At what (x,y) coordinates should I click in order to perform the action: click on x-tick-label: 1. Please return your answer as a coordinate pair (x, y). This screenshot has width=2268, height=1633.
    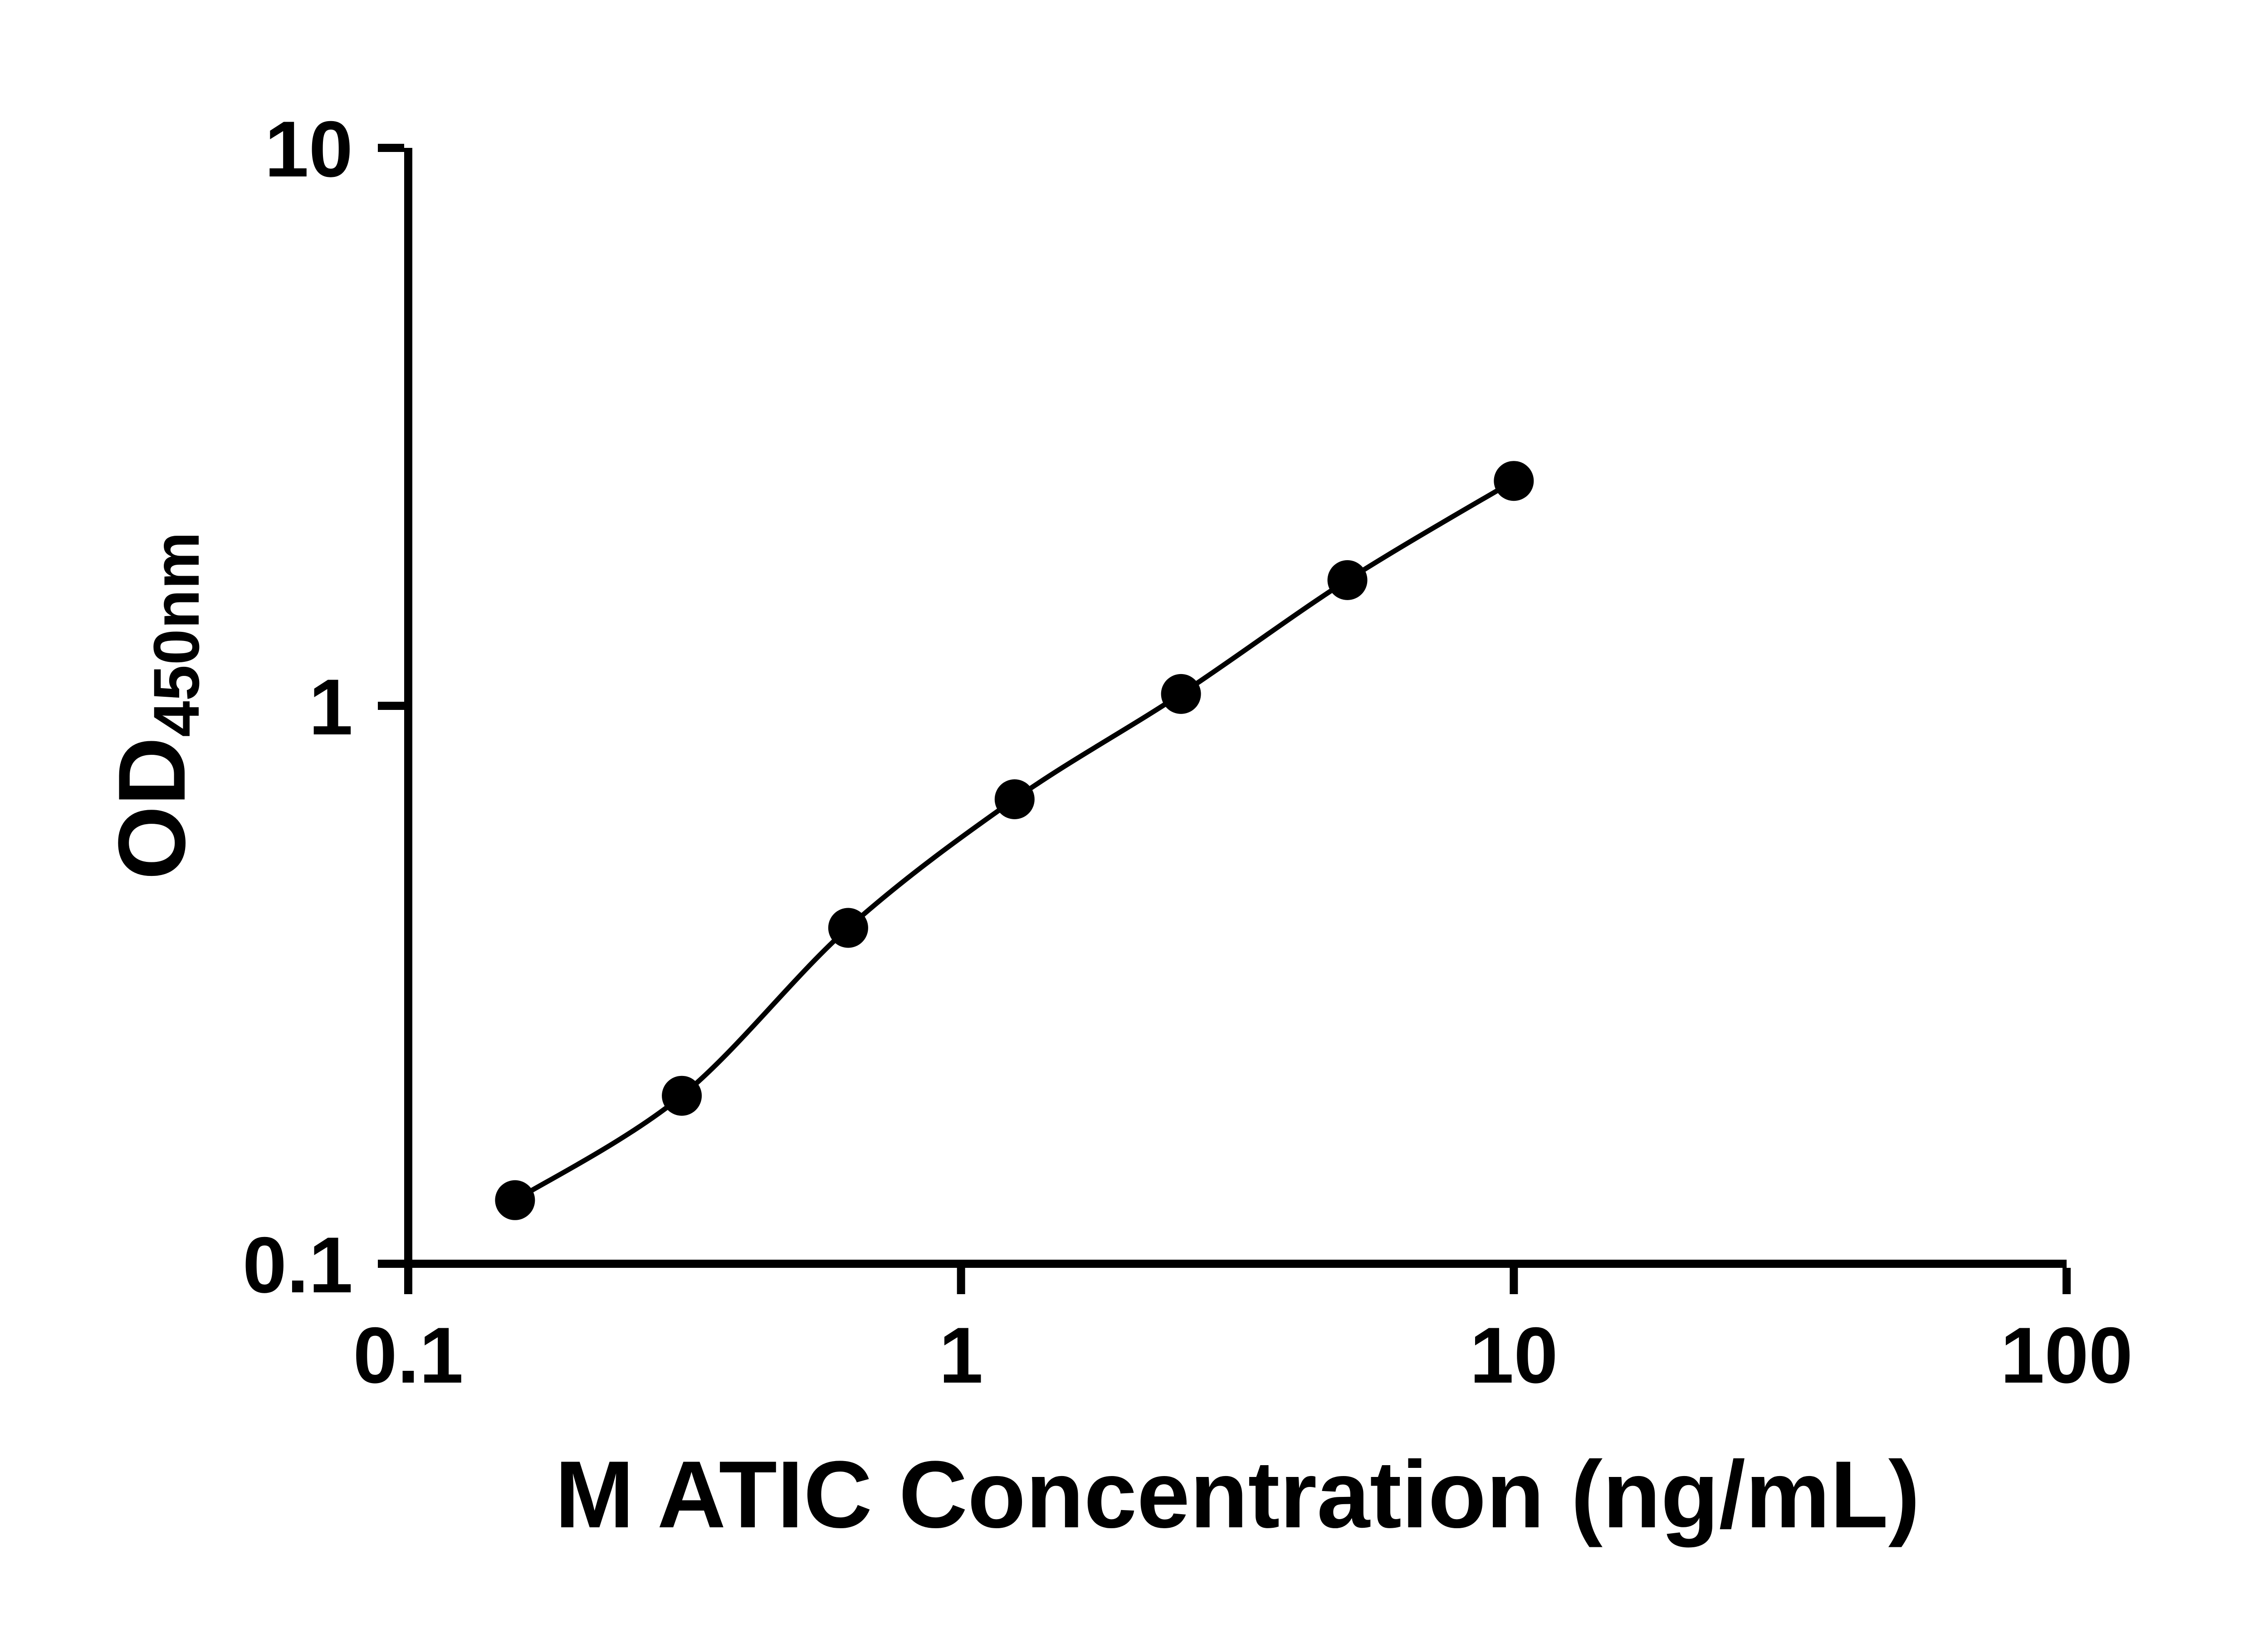
    Looking at the image, I should click on (961, 1355).